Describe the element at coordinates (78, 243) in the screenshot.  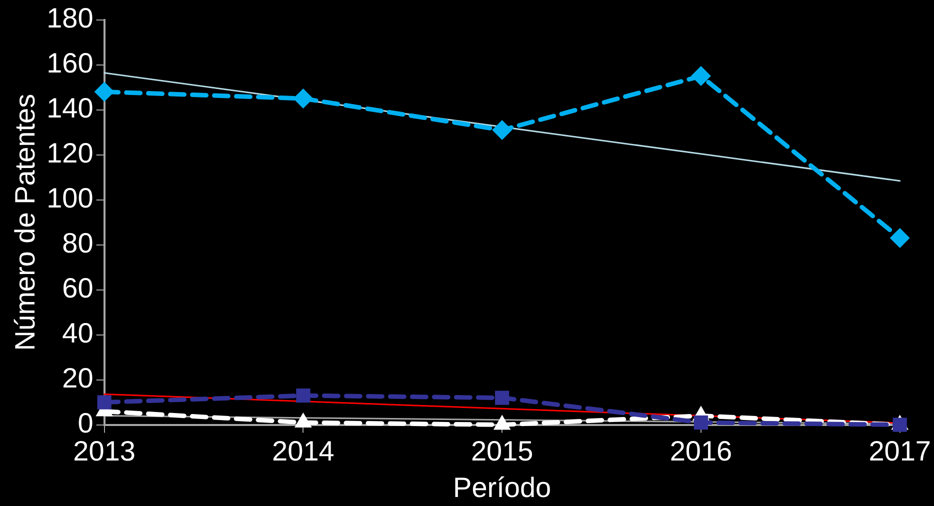
I see `y-tick-label: 80` at that location.